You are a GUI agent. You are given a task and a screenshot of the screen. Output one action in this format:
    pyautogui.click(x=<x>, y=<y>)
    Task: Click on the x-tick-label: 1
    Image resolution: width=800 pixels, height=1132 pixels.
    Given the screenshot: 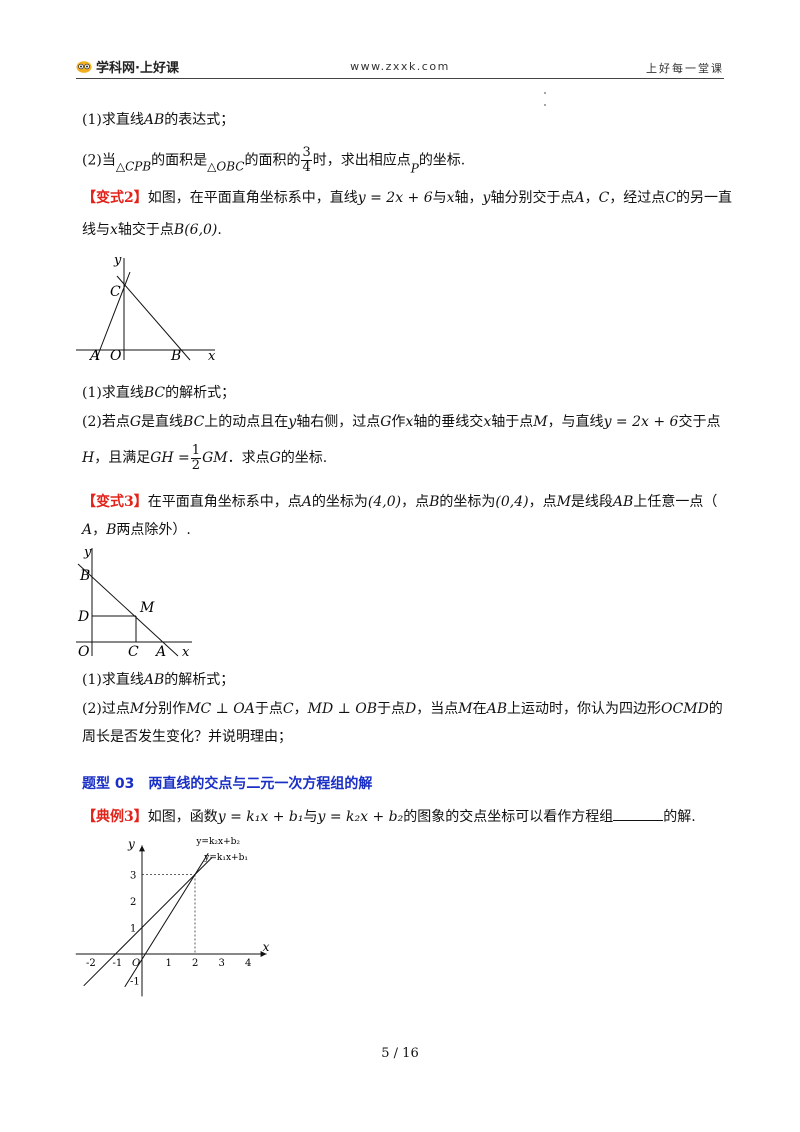 What is the action you would take?
    pyautogui.click(x=169, y=963)
    